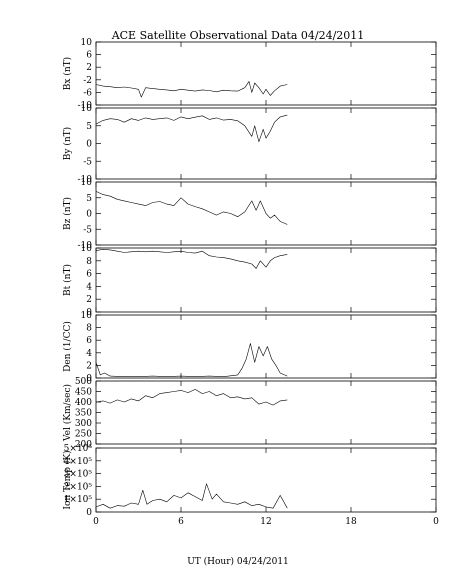  What do you see at coordinates (67, 213) in the screenshot?
I see `y-axis-label: Bz (nT)` at bounding box center [67, 213].